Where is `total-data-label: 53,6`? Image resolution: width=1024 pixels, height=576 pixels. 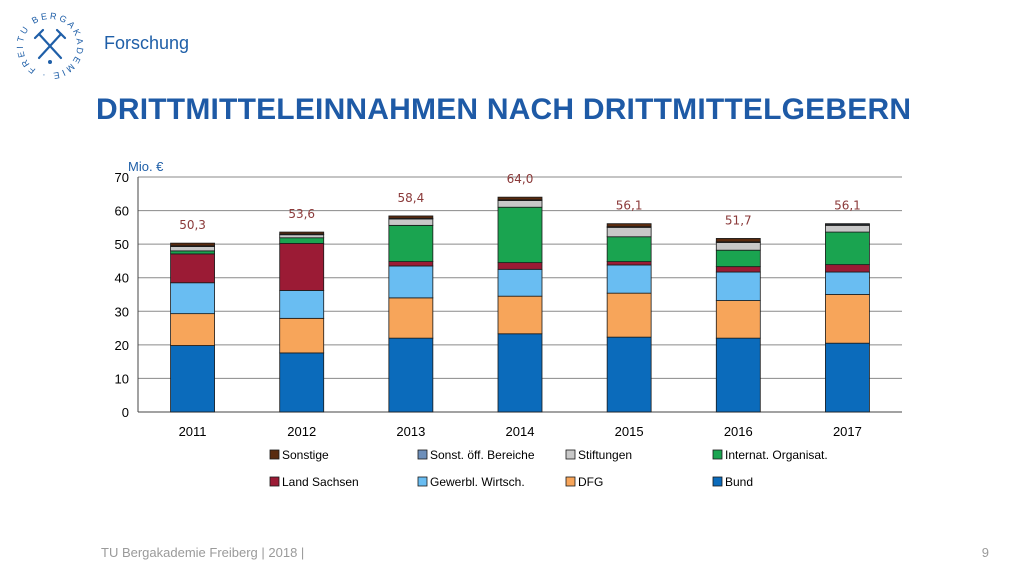
total-data-label: 53,6 is located at coordinates (301, 214).